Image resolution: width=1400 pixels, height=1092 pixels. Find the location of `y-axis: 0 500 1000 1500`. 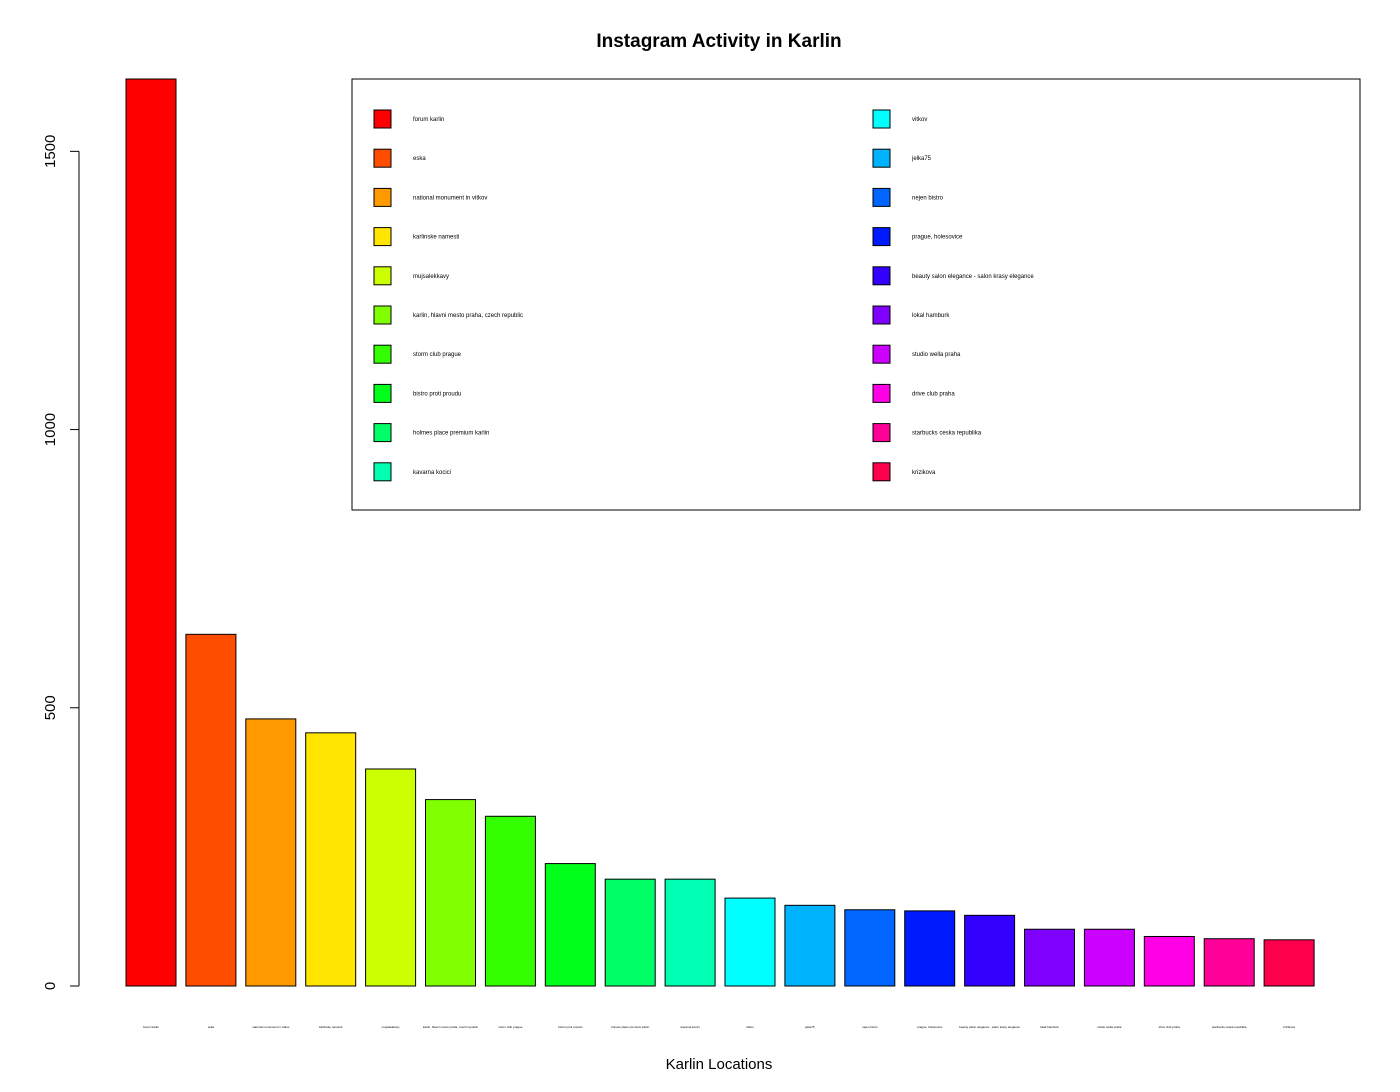

y-axis: 0 500 1000 1500 is located at coordinates (61, 562).